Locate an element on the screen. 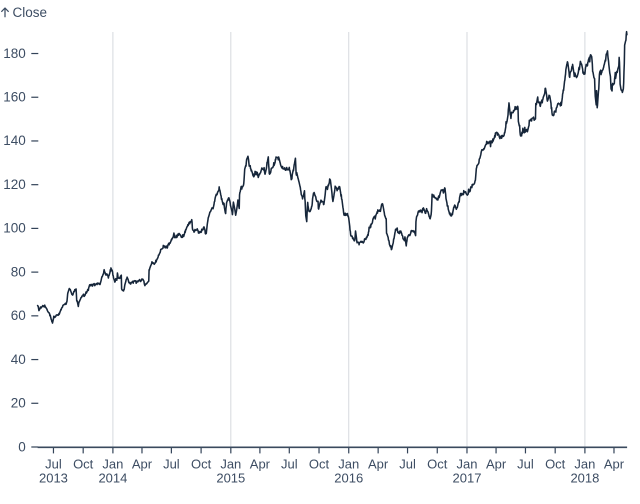 This screenshot has width=640, height=504. svg-text: 140 is located at coordinates (14, 140).